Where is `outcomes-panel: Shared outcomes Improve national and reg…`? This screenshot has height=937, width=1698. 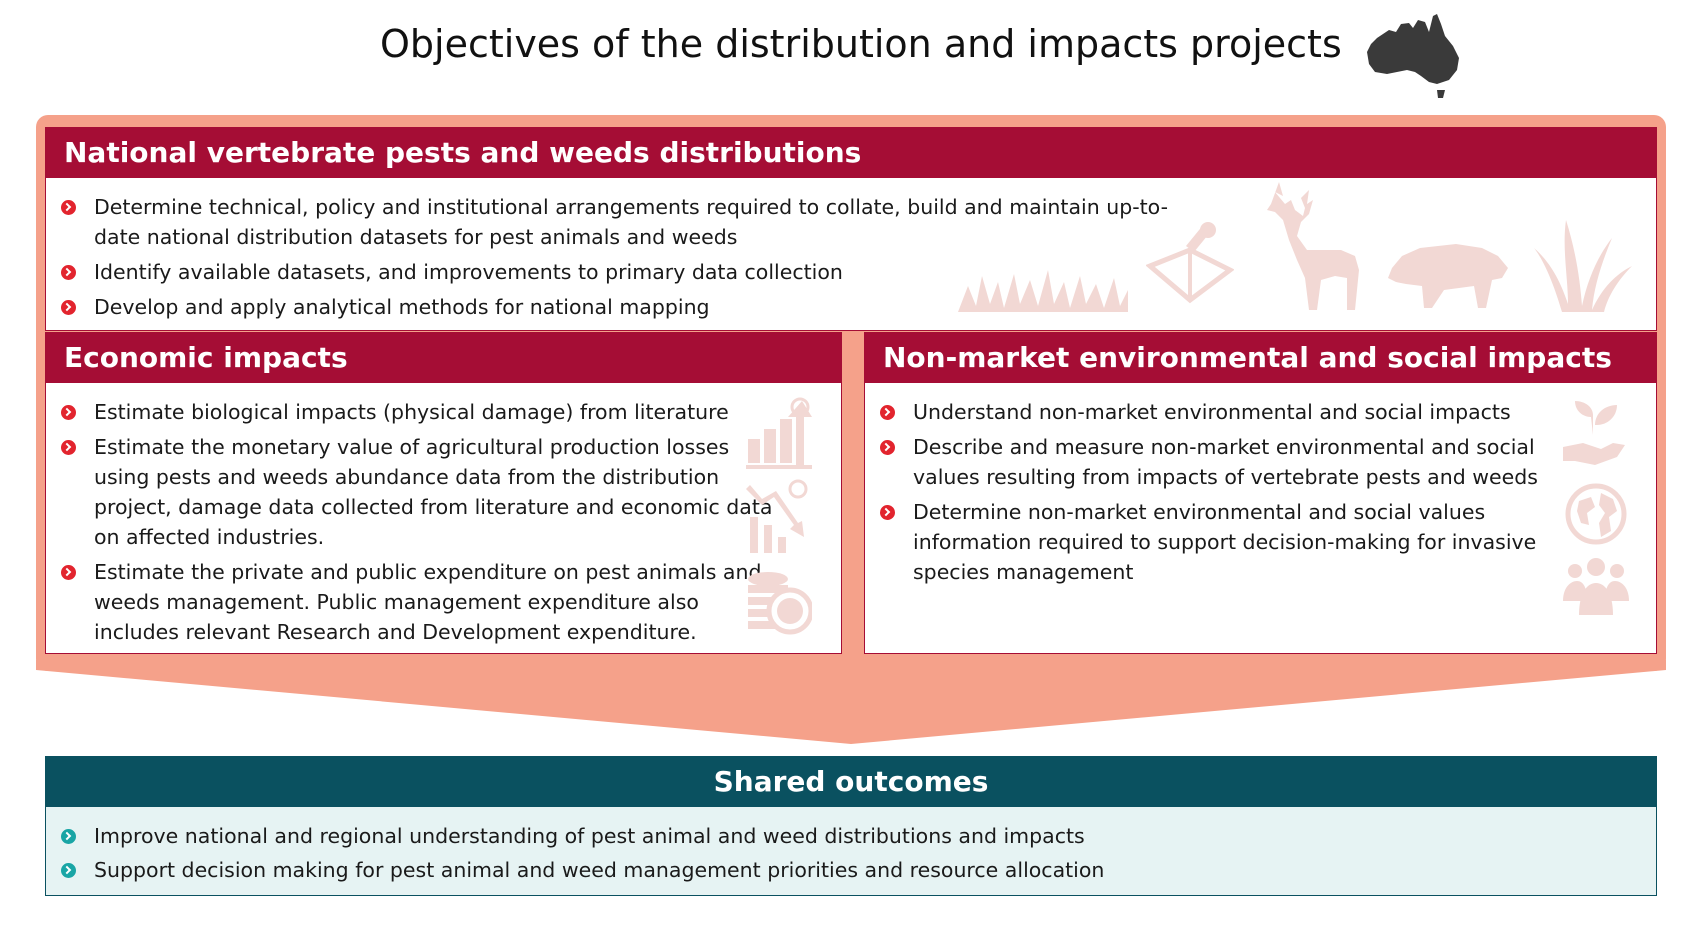
outcomes-panel: Shared outcomes Improve national and reg… is located at coordinates (851, 826).